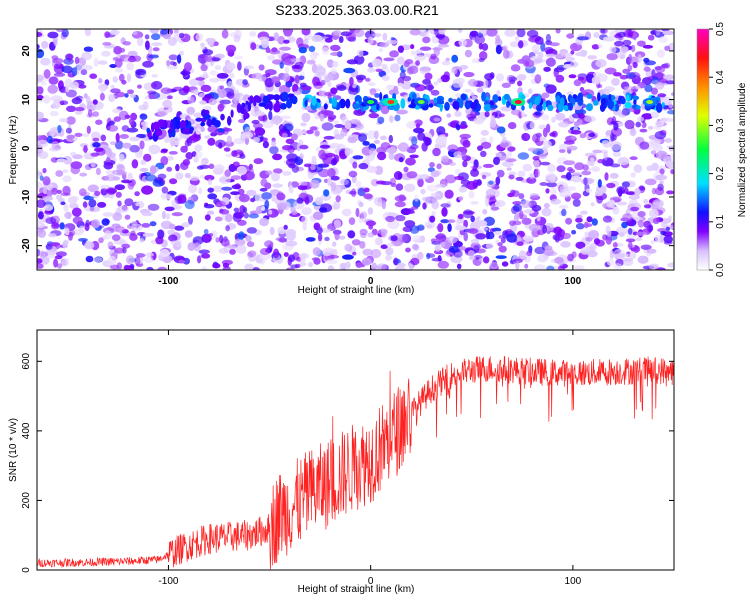  I want to click on chart-title: S233.2025.363.03.00.R21, so click(357, 10).